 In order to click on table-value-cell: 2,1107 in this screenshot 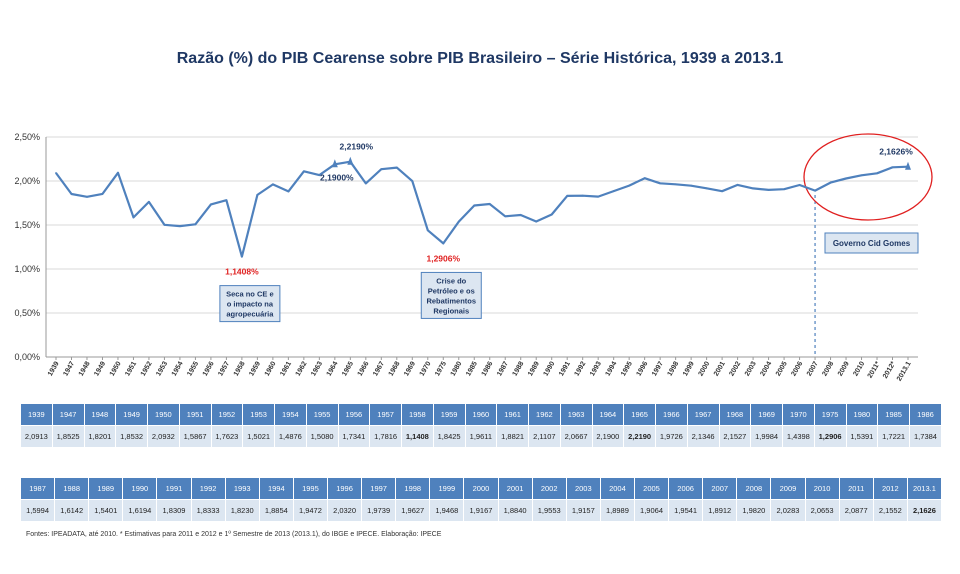, I will do `click(544, 436)`.